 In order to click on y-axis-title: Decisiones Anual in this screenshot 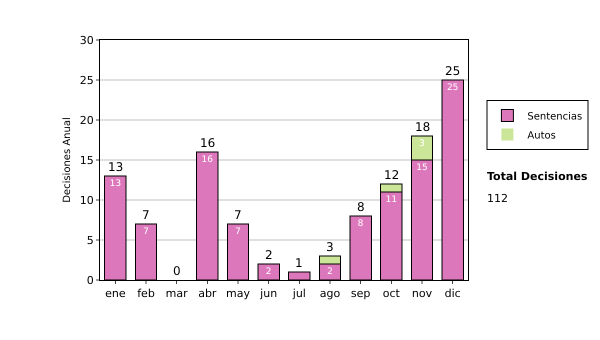, I will do `click(67, 160)`.